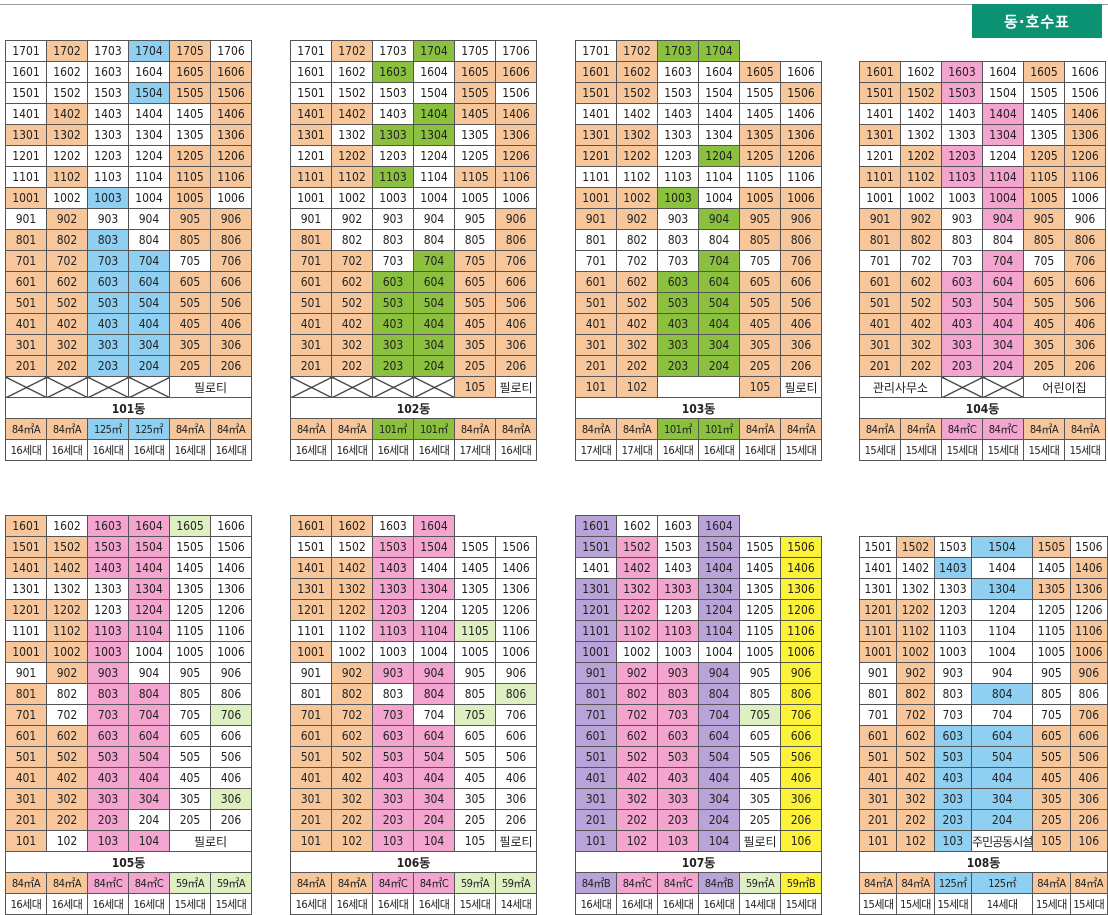 The height and width of the screenshot is (915, 1108). Describe the element at coordinates (678, 799) in the screenshot. I see `unit-cell: 303` at that location.